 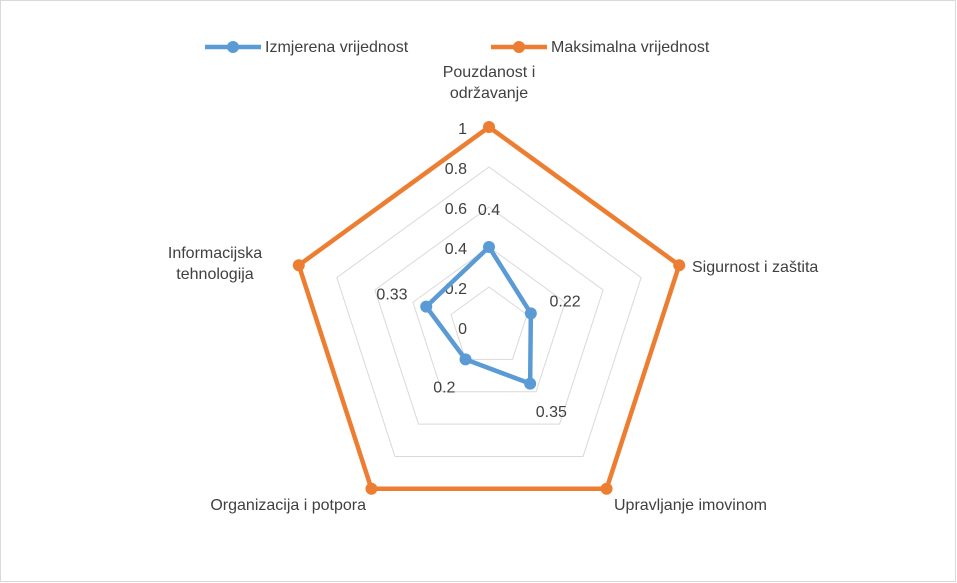 What do you see at coordinates (690, 505) in the screenshot?
I see `category-label: Upravljanje imovinom` at bounding box center [690, 505].